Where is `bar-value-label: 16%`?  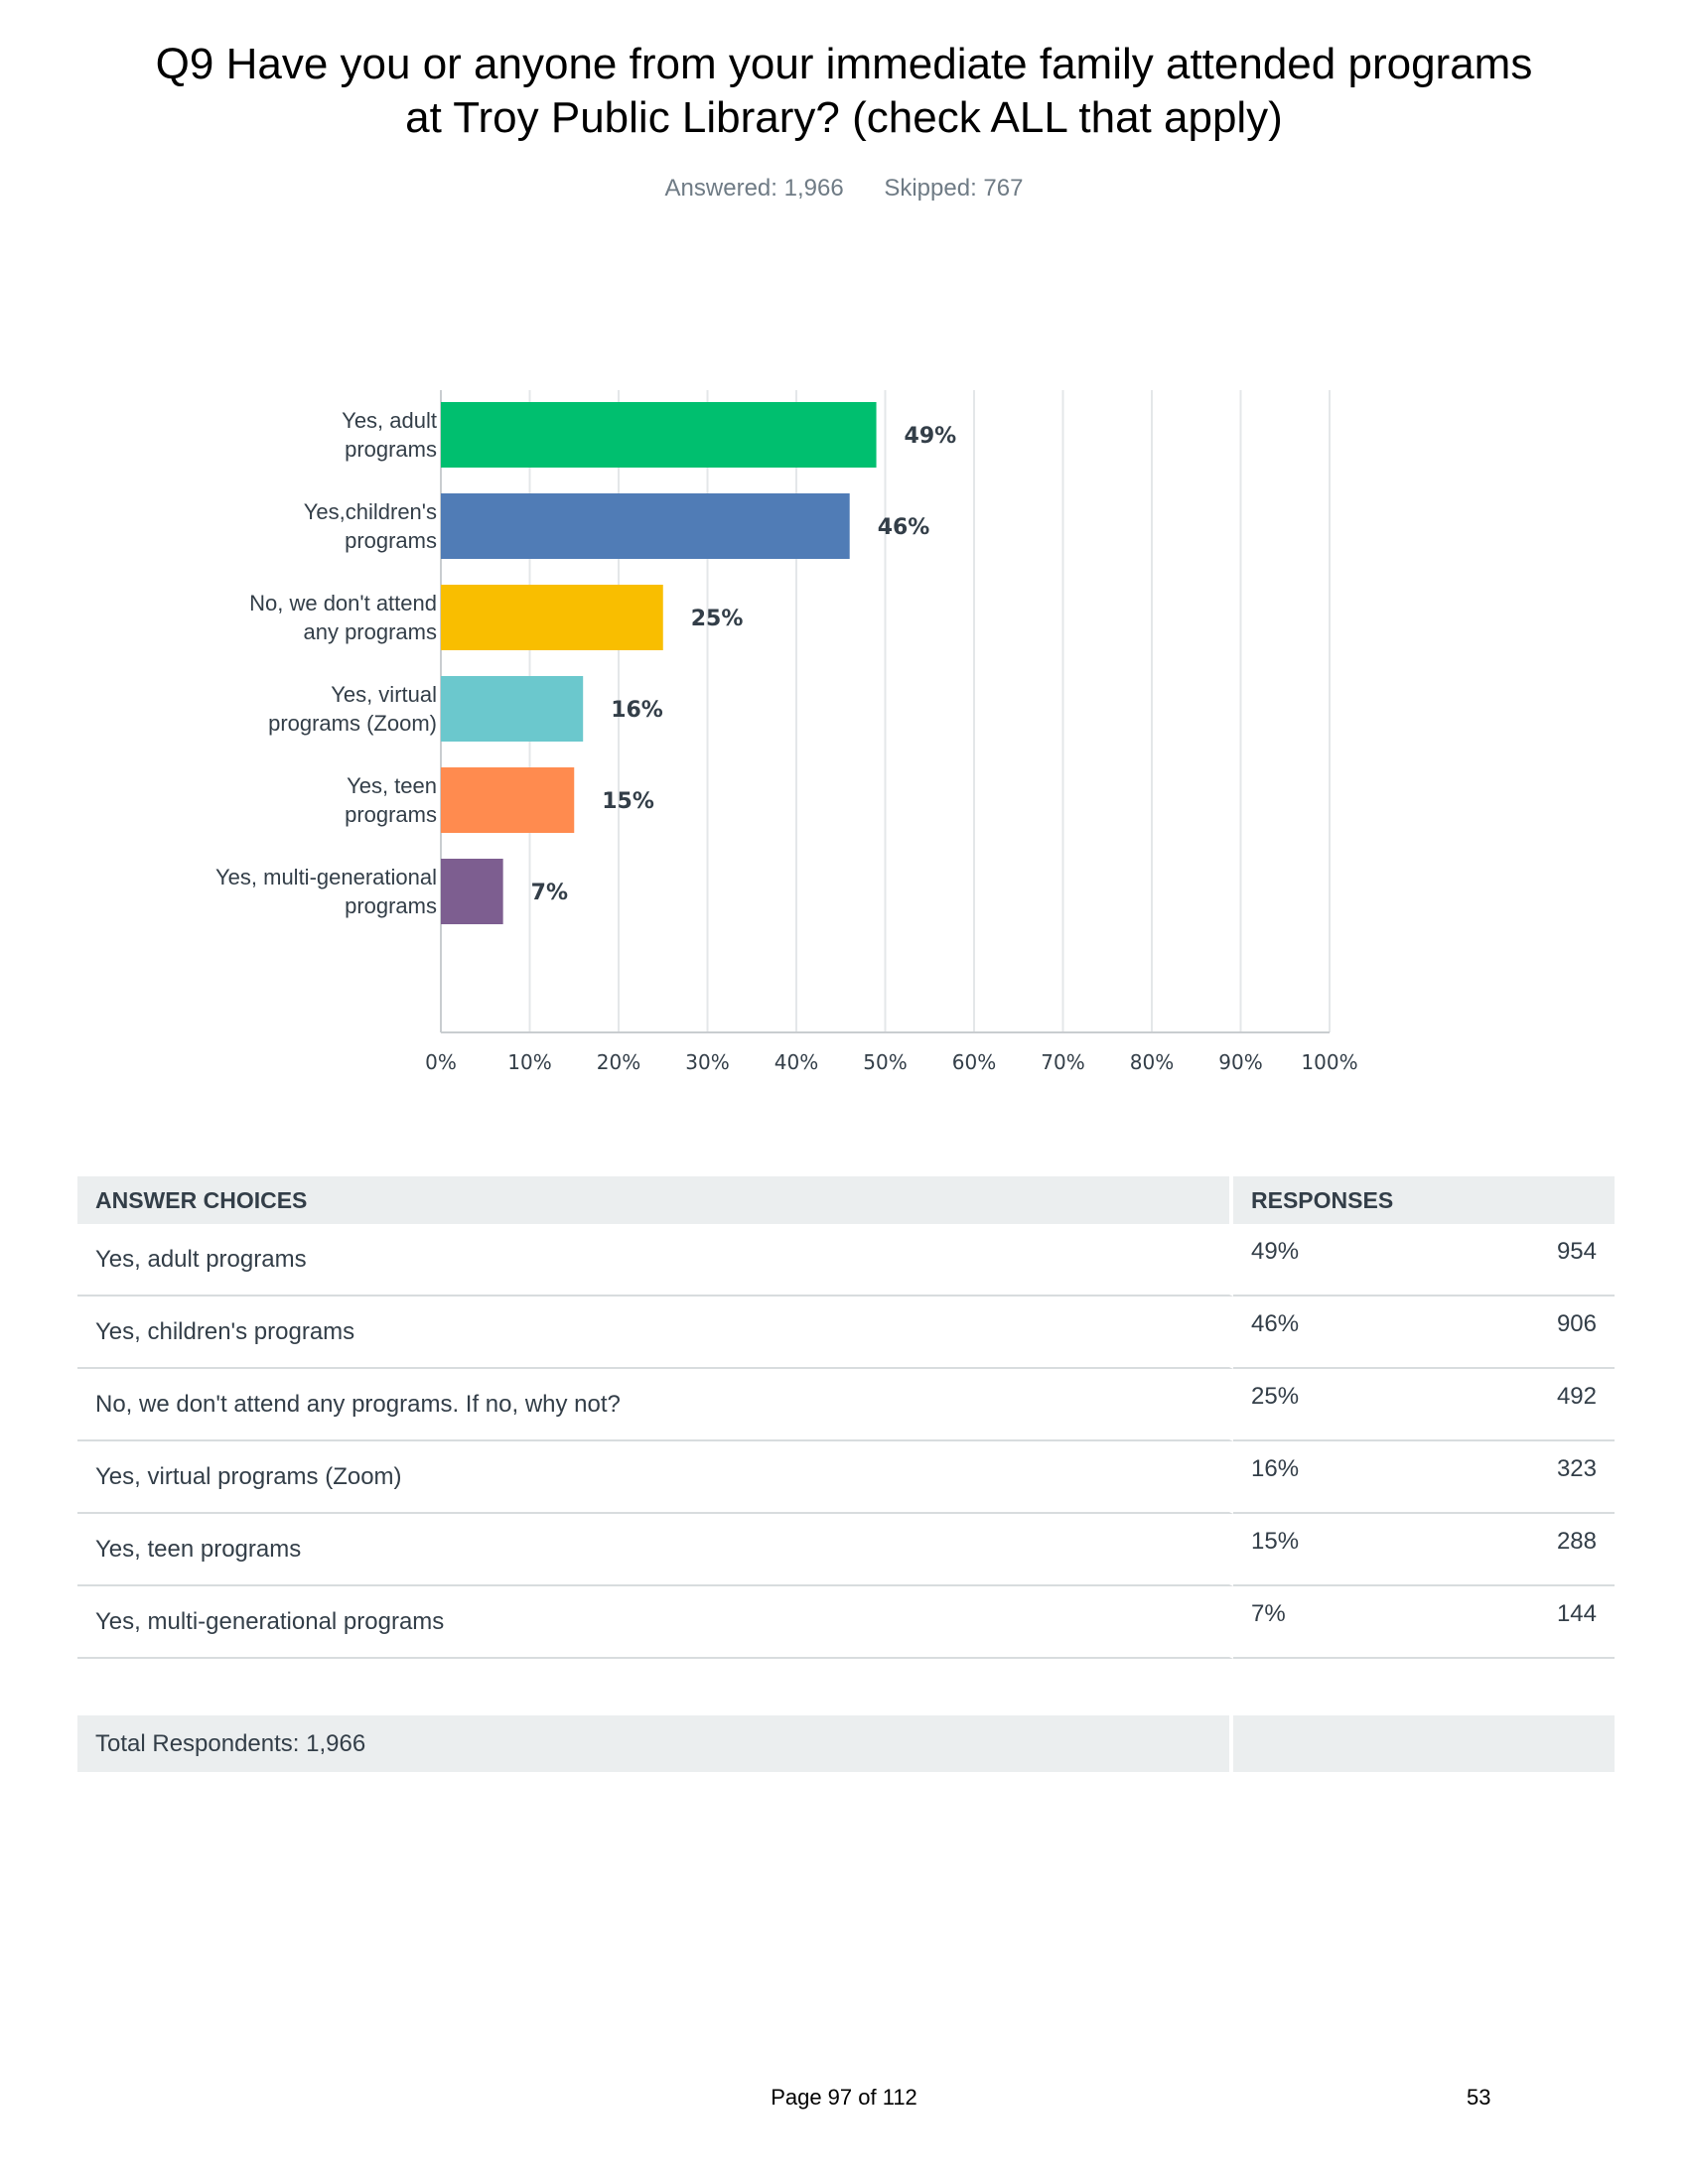
bar-value-label: 16% is located at coordinates (637, 710).